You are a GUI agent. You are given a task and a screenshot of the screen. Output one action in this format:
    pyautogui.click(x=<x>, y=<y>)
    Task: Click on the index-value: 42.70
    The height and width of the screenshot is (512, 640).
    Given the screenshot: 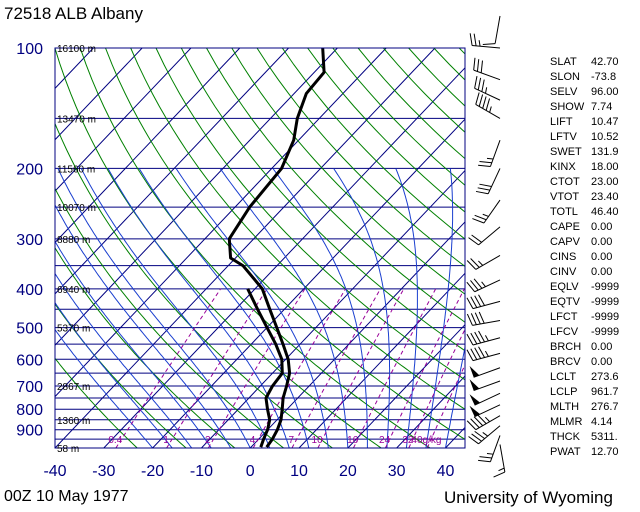 What is the action you would take?
    pyautogui.click(x=605, y=62)
    